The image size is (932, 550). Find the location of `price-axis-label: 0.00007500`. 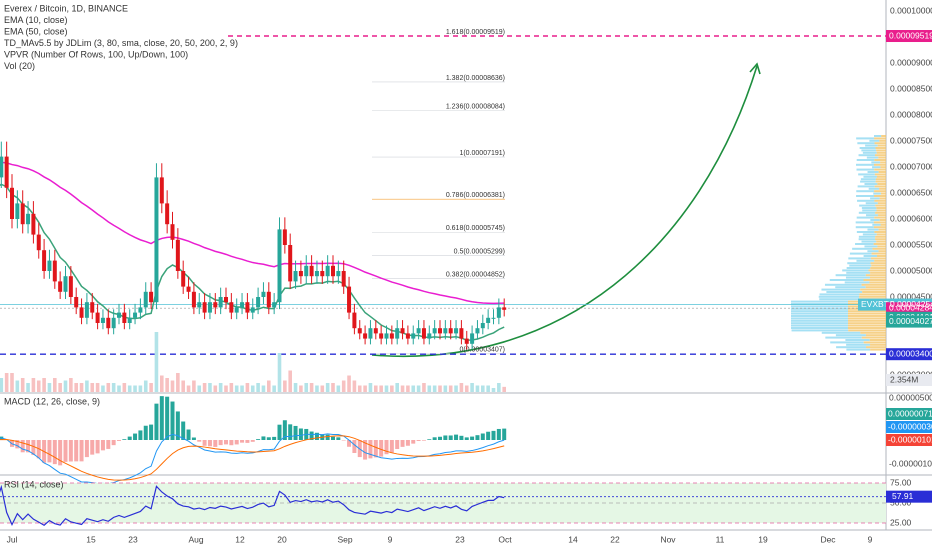

price-axis-label: 0.00007500 is located at coordinates (911, 140).